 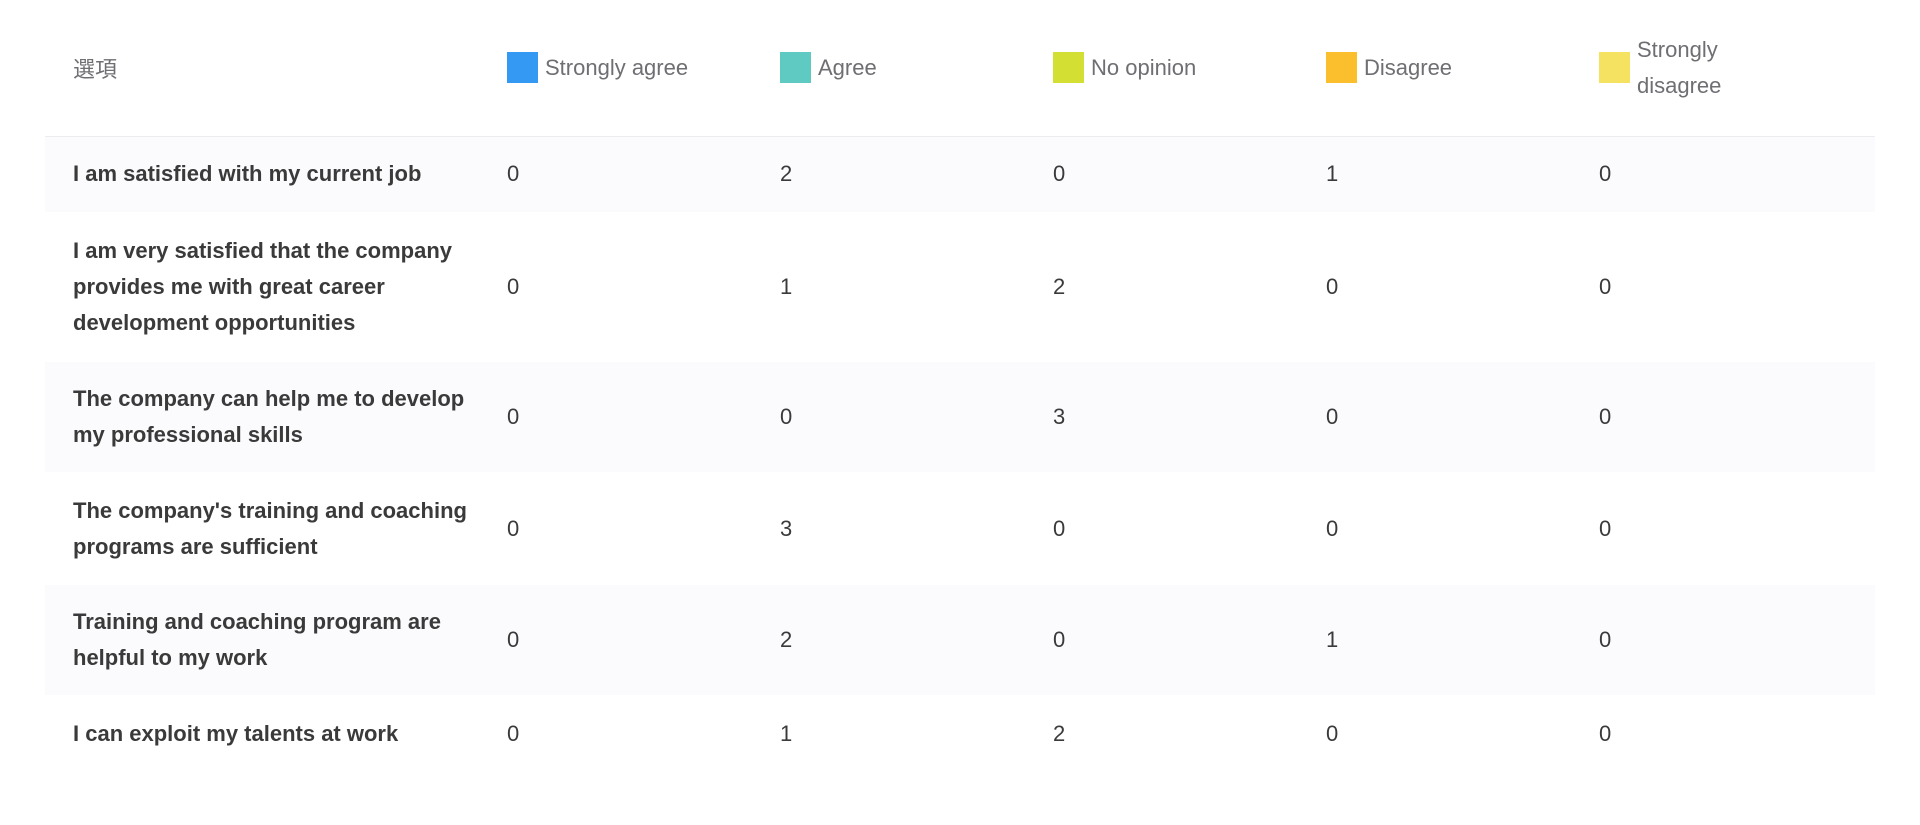 What do you see at coordinates (1341, 68) in the screenshot?
I see `legend-swatch-disagree` at bounding box center [1341, 68].